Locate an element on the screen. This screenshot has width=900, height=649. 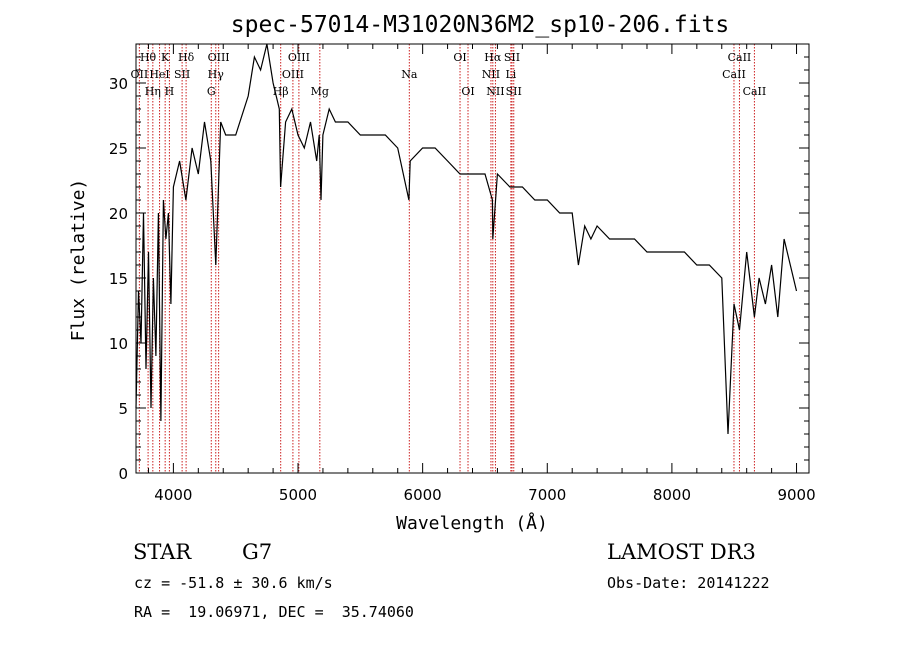
x-tick-label: 8000 is located at coordinates (672, 495).